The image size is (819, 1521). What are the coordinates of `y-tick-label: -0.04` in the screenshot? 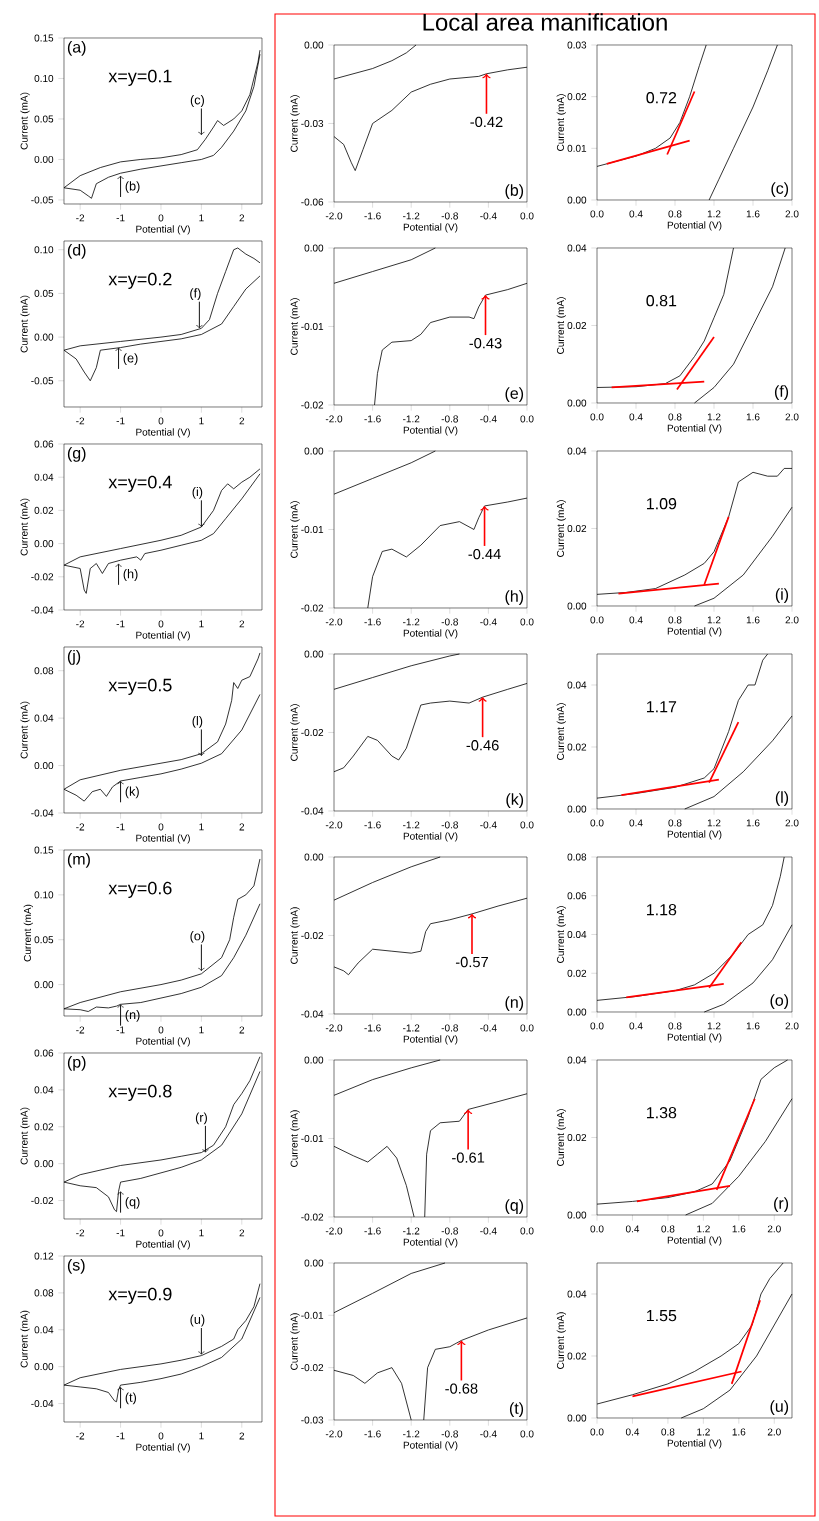 It's located at (312, 1014).